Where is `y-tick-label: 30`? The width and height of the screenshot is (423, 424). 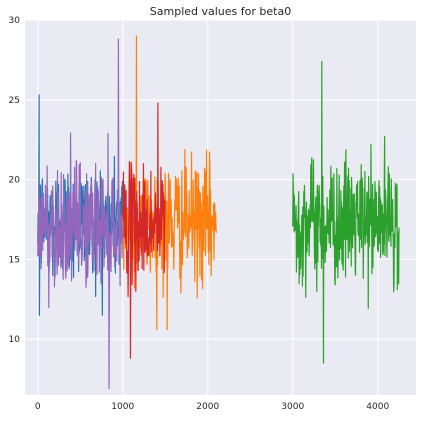
y-tick-label: 30 is located at coordinates (15, 21).